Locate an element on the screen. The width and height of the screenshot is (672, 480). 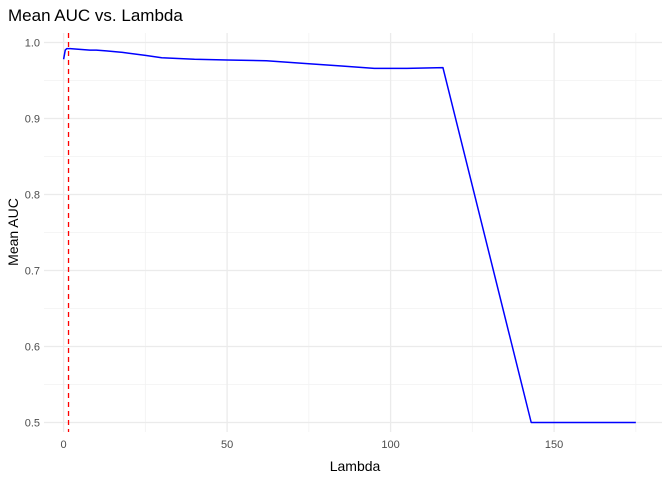
y-tick-label: 0.8 is located at coordinates (32, 196).